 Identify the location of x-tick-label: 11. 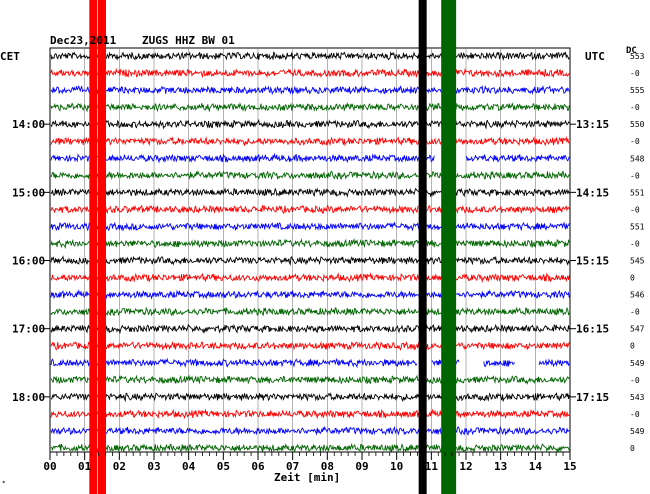
(432, 466).